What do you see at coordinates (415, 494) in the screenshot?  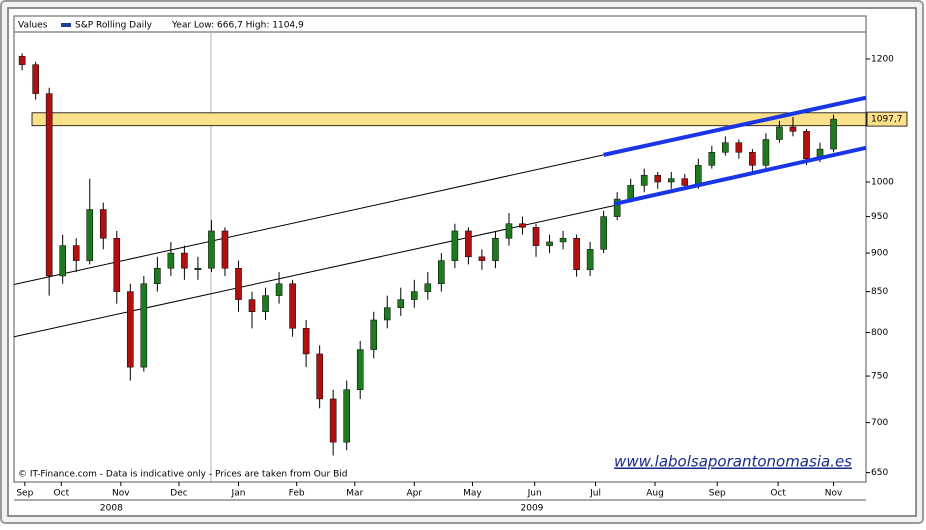 I see `x-tick-label: Apr` at bounding box center [415, 494].